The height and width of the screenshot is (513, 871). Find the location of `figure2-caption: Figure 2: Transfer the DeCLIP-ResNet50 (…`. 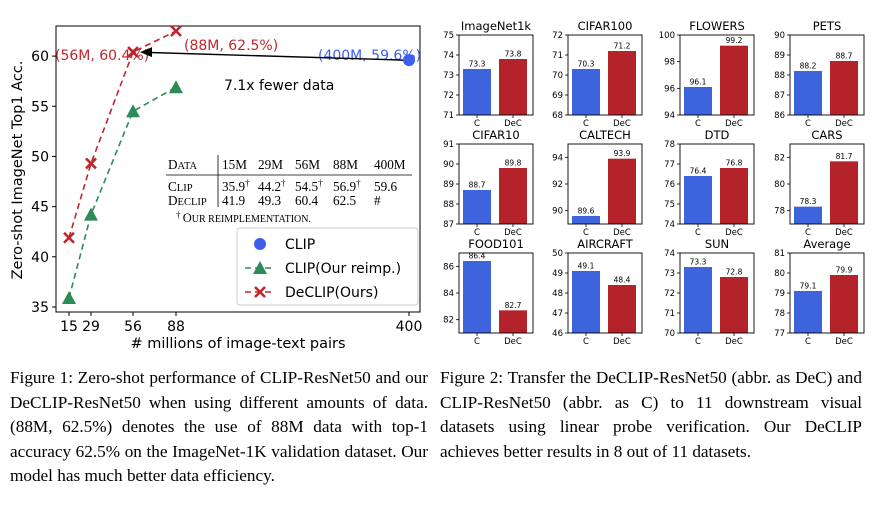

figure2-caption: Figure 2: Transfer the DeCLIP-ResNet50 (… is located at coordinates (651, 414).